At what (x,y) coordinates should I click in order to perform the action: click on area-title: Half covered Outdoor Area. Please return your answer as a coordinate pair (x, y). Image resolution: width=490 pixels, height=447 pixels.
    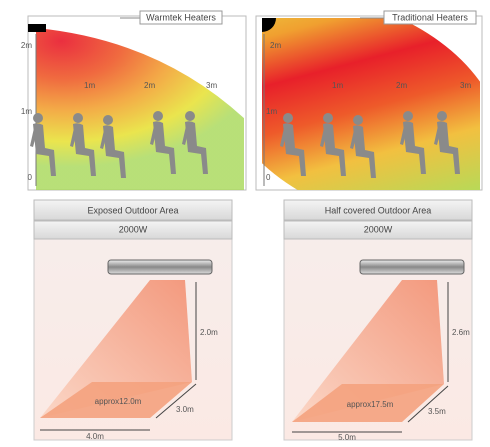
    Looking at the image, I should click on (378, 210).